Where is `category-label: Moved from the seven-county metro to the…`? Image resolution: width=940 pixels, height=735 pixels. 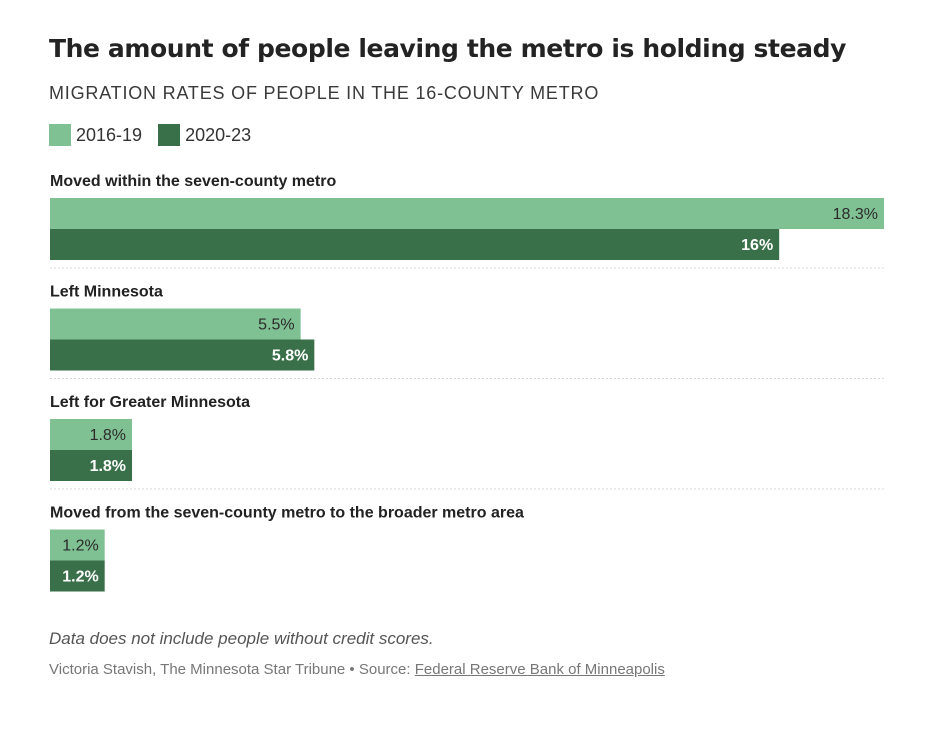
category-label: Moved from the seven-county metro to the… is located at coordinates (287, 513).